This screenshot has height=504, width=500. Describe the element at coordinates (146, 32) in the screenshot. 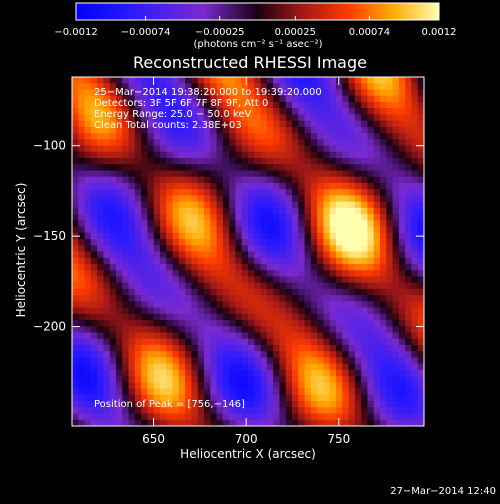

I see `colorbar-tick-label: −0.00074` at that location.